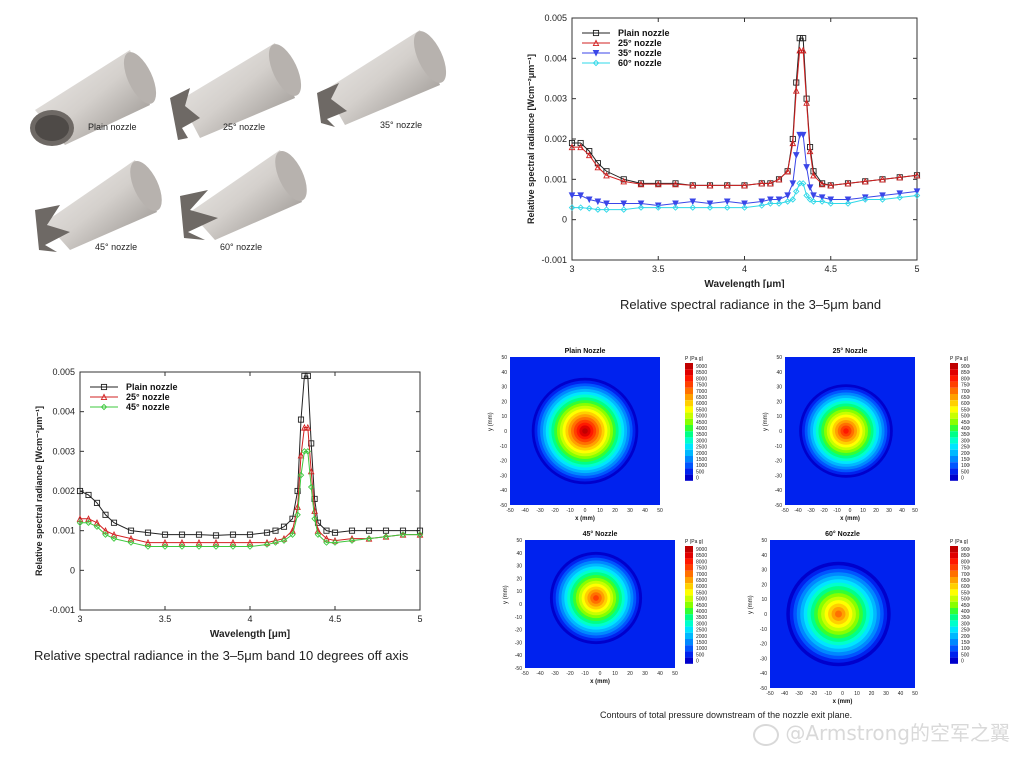 The image size is (1024, 758). What do you see at coordinates (615, 511) in the screenshot?
I see `contour-x-tick: 20` at bounding box center [615, 511].